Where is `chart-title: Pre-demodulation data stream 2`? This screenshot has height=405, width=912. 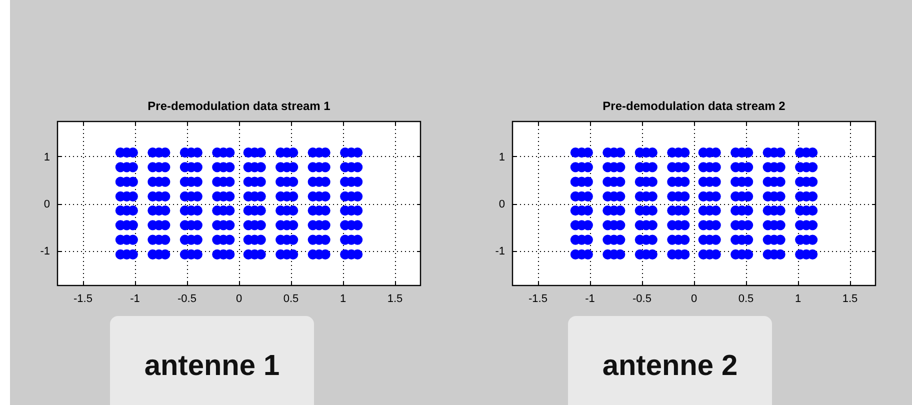 chart-title: Pre-demodulation data stream 2 is located at coordinates (694, 106).